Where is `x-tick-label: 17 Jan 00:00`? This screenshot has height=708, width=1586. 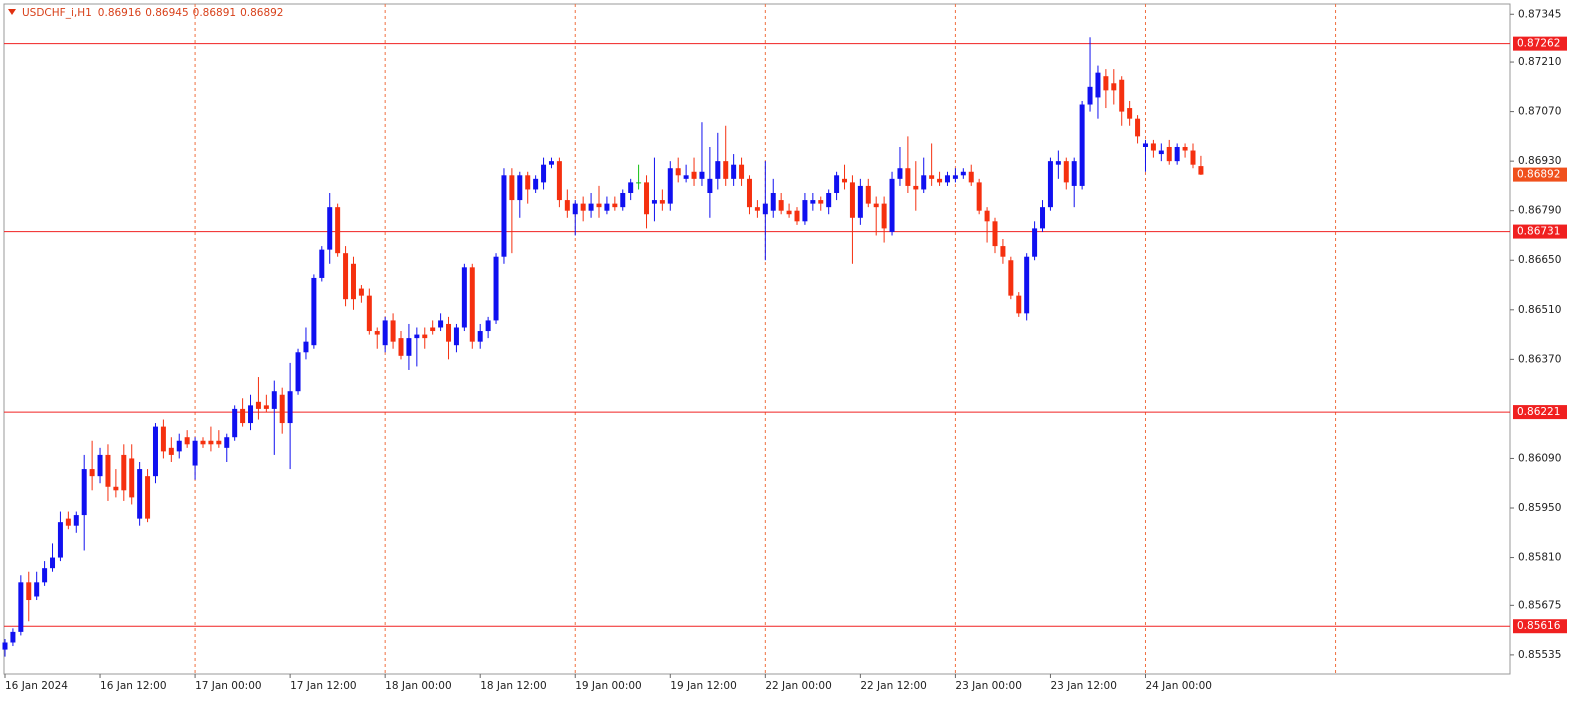 x-tick-label: 17 Jan 00:00 is located at coordinates (228, 686).